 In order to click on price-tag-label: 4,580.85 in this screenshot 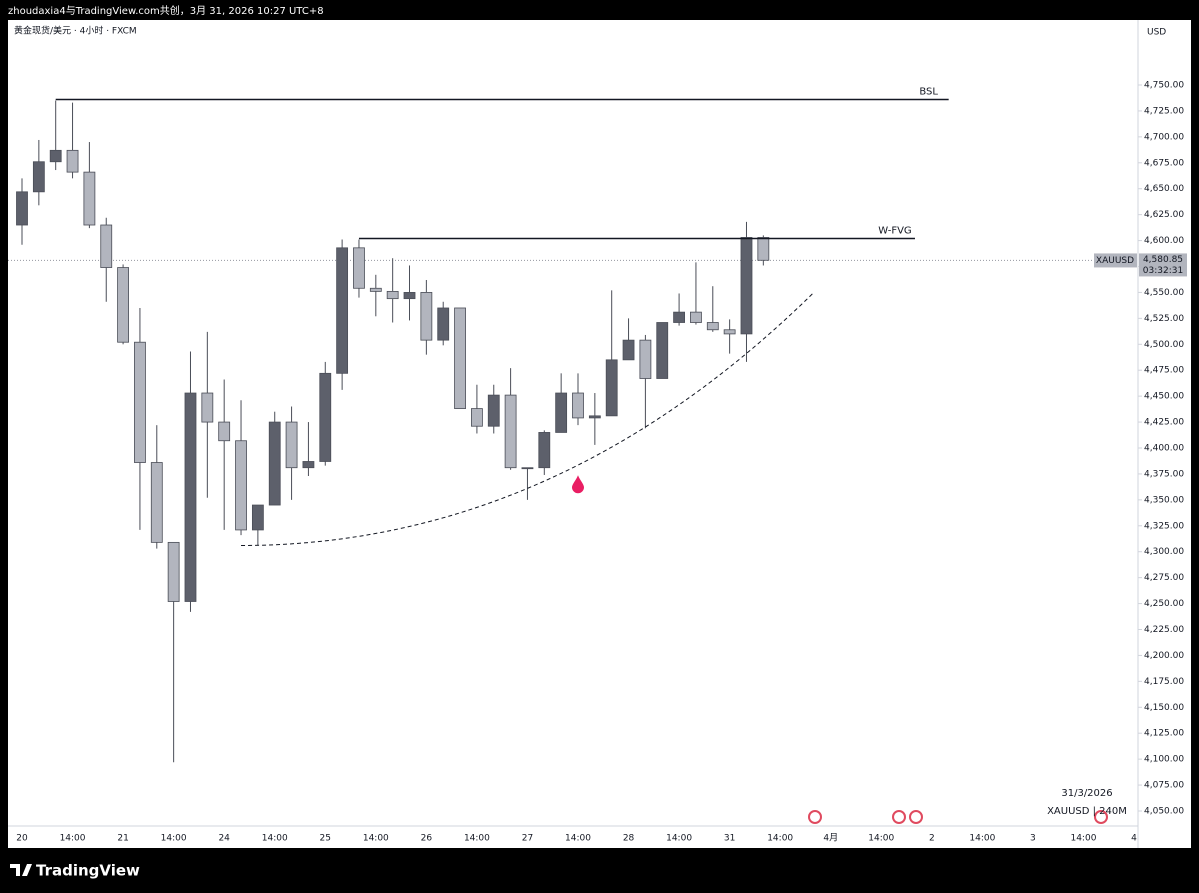, I will do `click(1163, 260)`.